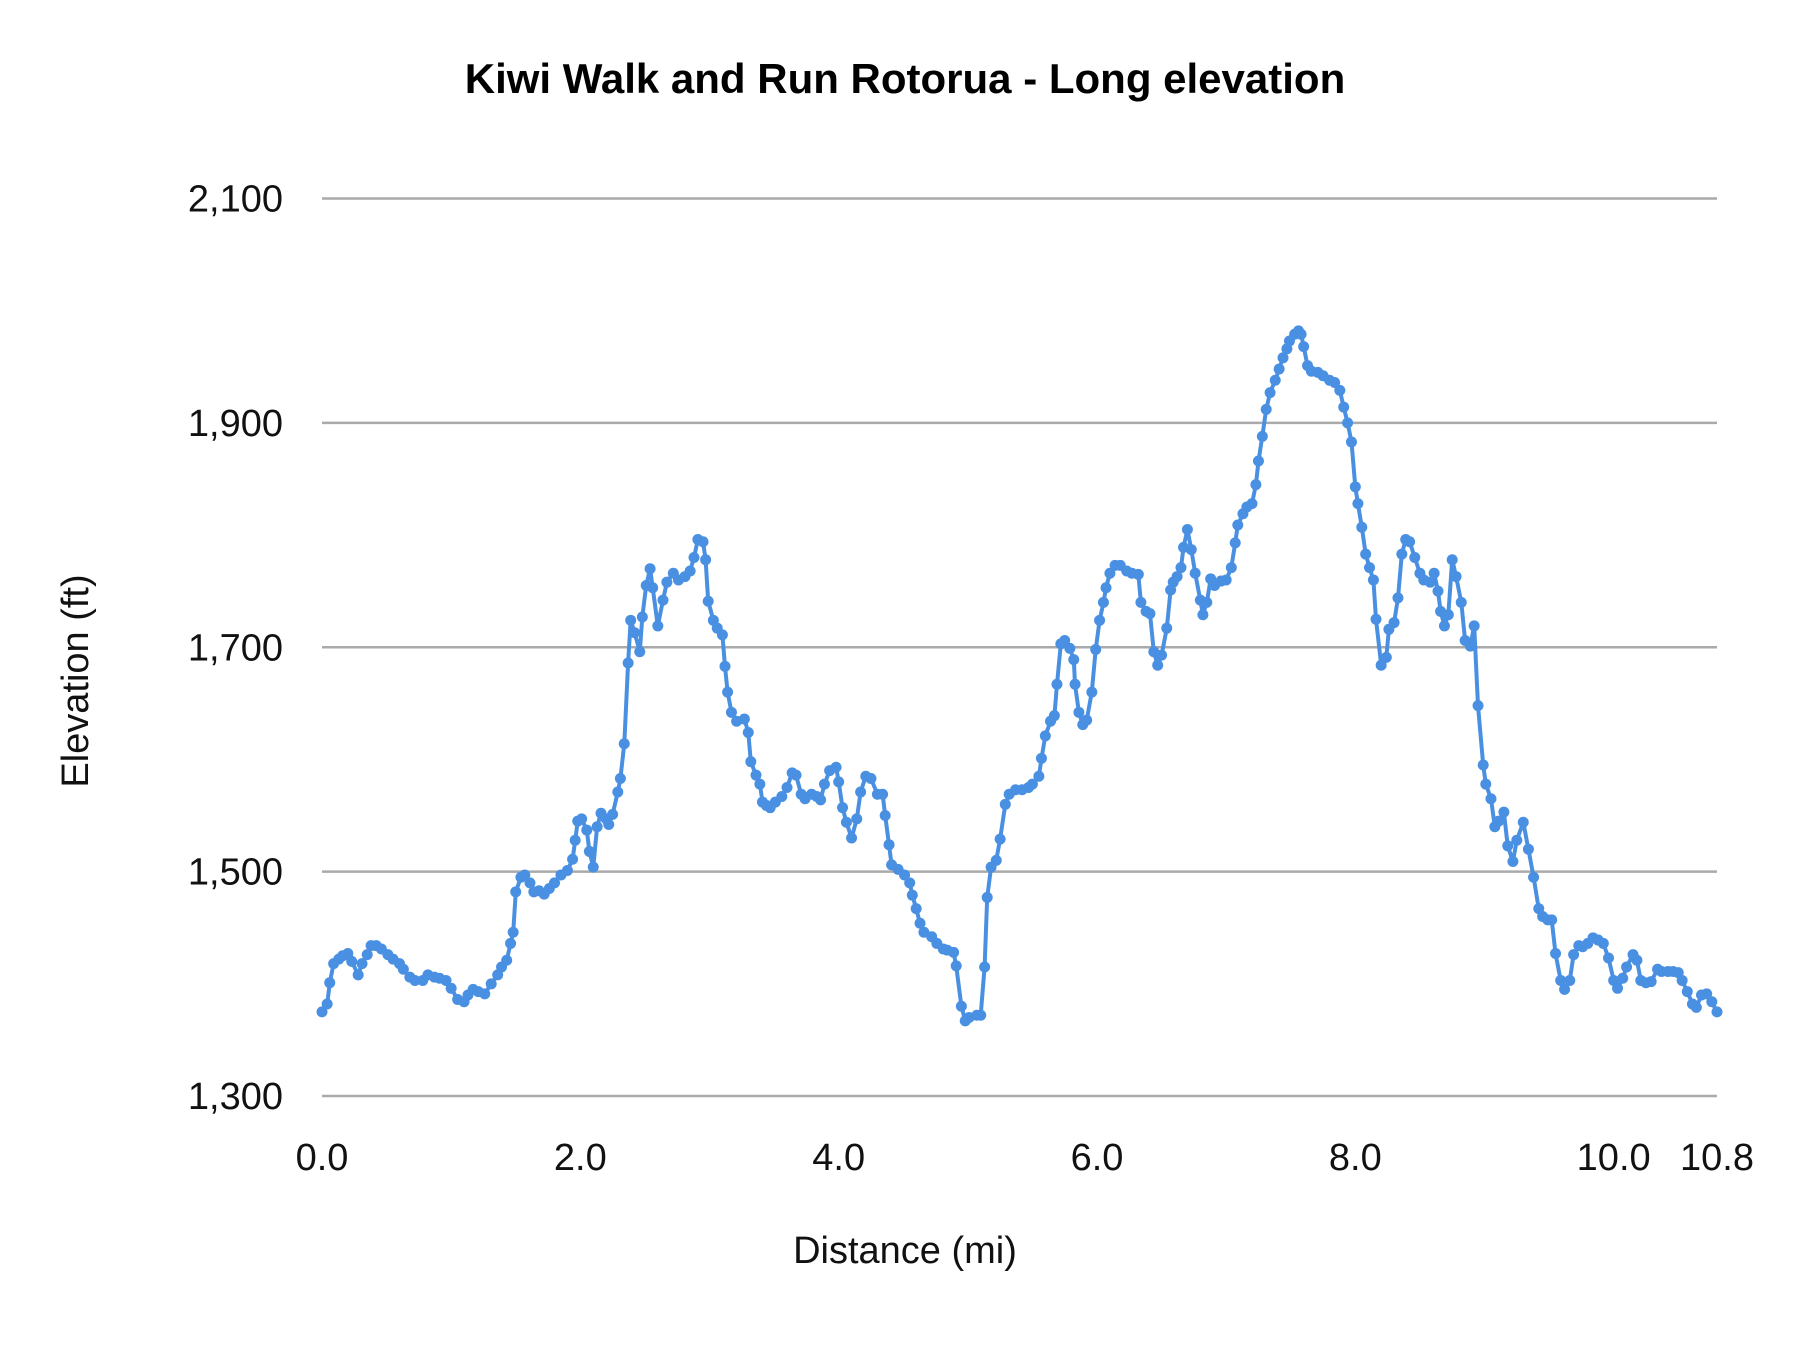 The height and width of the screenshot is (1350, 1800). I want to click on y-tick-label: 2,100, so click(235, 200).